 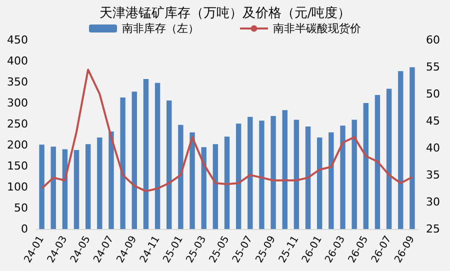 I want to click on y2-tick-label: 30, so click(x=433, y=202).